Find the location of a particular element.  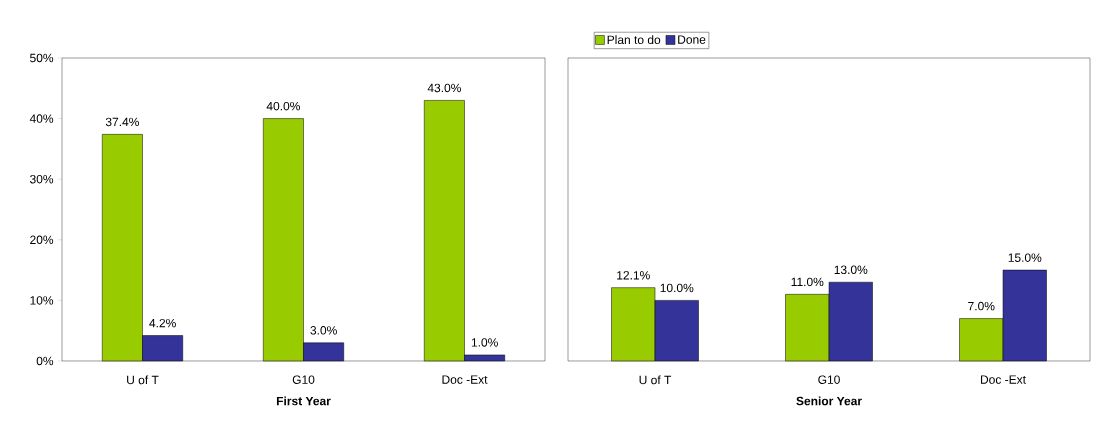

y-tick-label: 0% is located at coordinates (45, 361).